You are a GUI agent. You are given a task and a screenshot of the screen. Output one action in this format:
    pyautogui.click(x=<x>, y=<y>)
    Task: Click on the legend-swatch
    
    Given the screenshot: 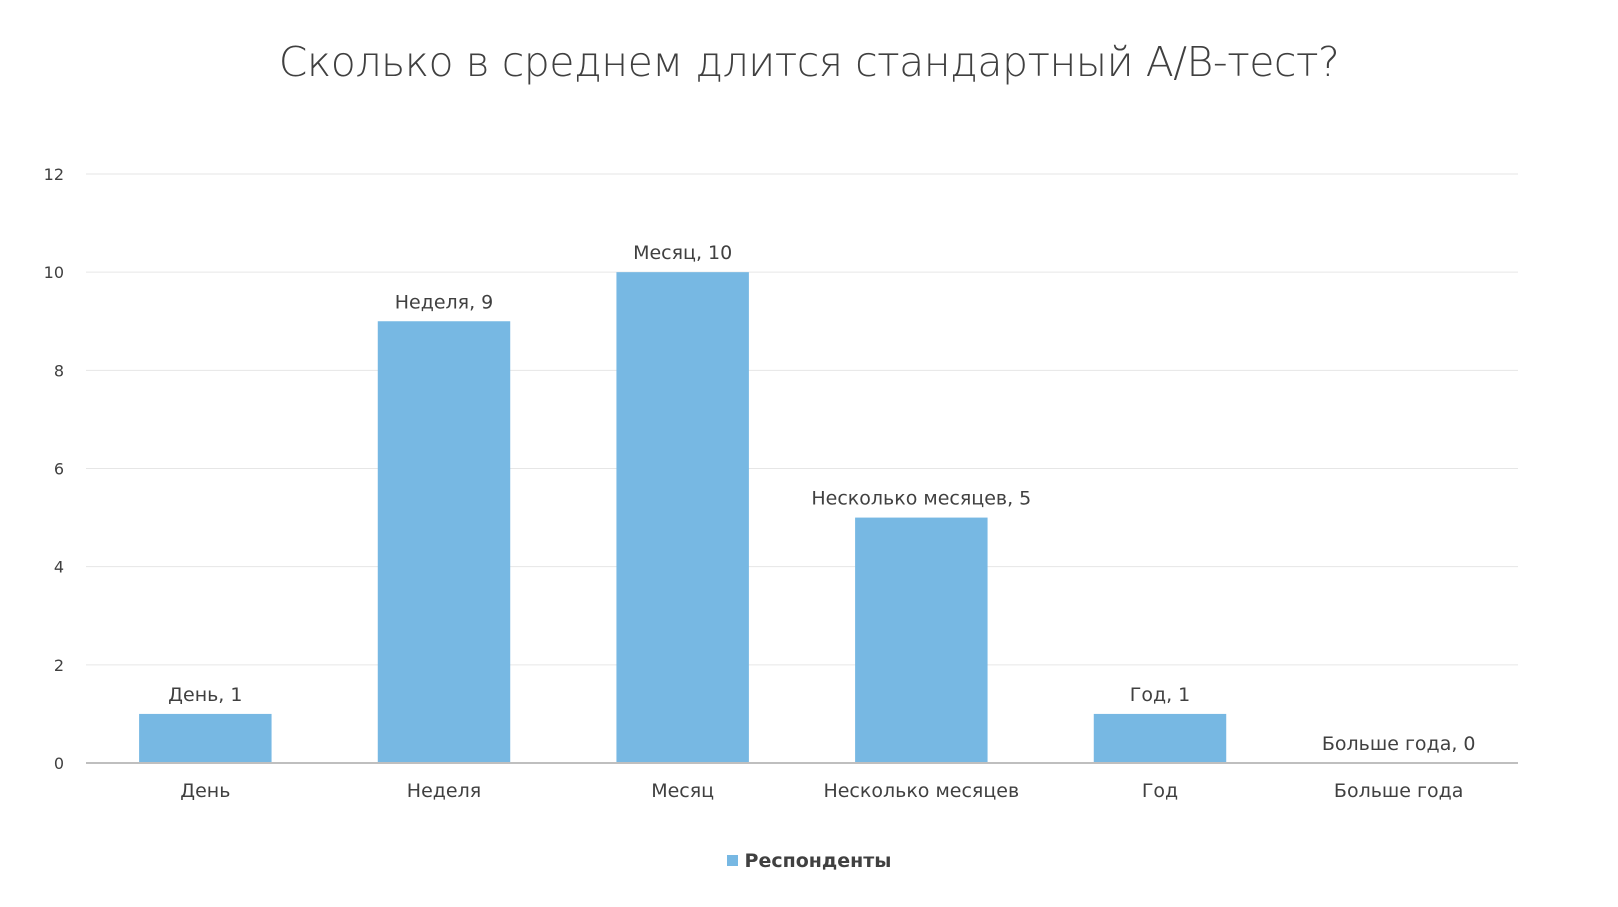 What is the action you would take?
    pyautogui.click(x=732, y=860)
    